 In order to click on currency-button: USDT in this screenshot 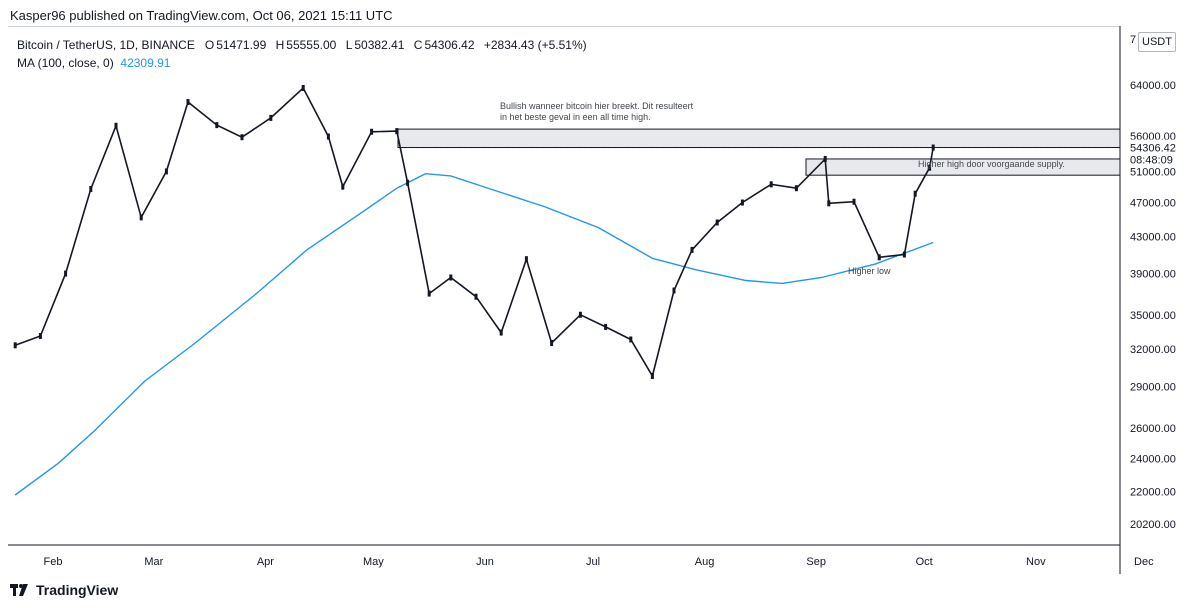, I will do `click(1157, 42)`.